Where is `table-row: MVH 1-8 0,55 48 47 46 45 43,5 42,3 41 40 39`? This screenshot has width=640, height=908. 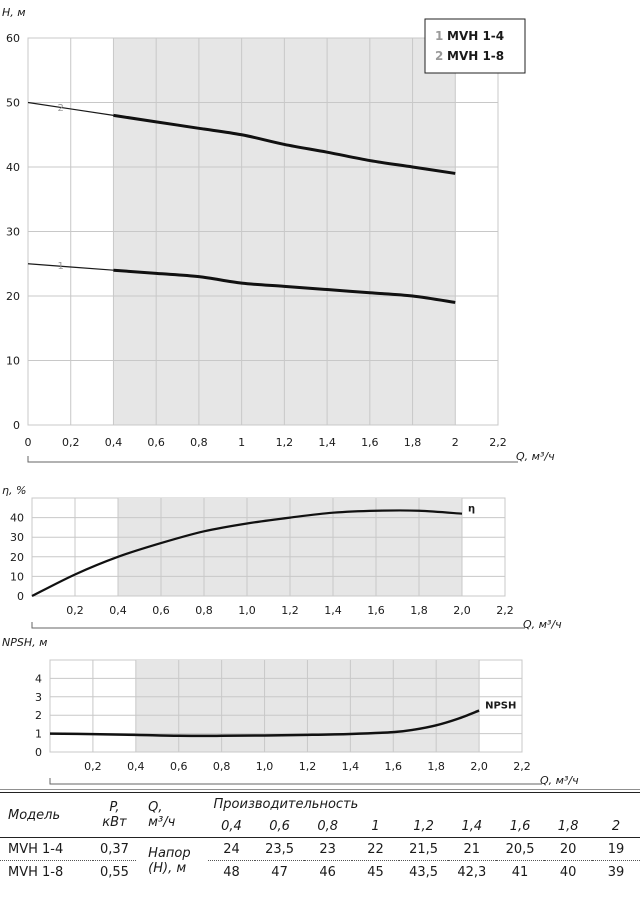 table-row: MVH 1-8 0,55 48 47 46 45 43,5 42,3 41 40 39 is located at coordinates (320, 872).